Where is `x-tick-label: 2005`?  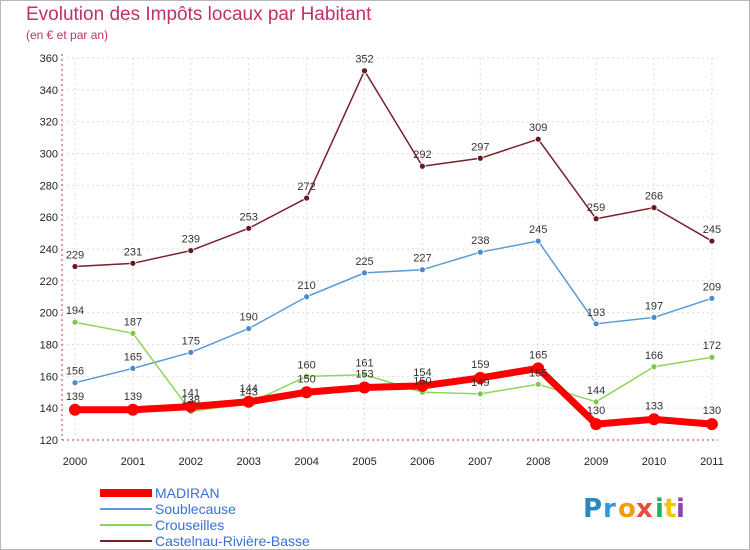 x-tick-label: 2005 is located at coordinates (364, 462).